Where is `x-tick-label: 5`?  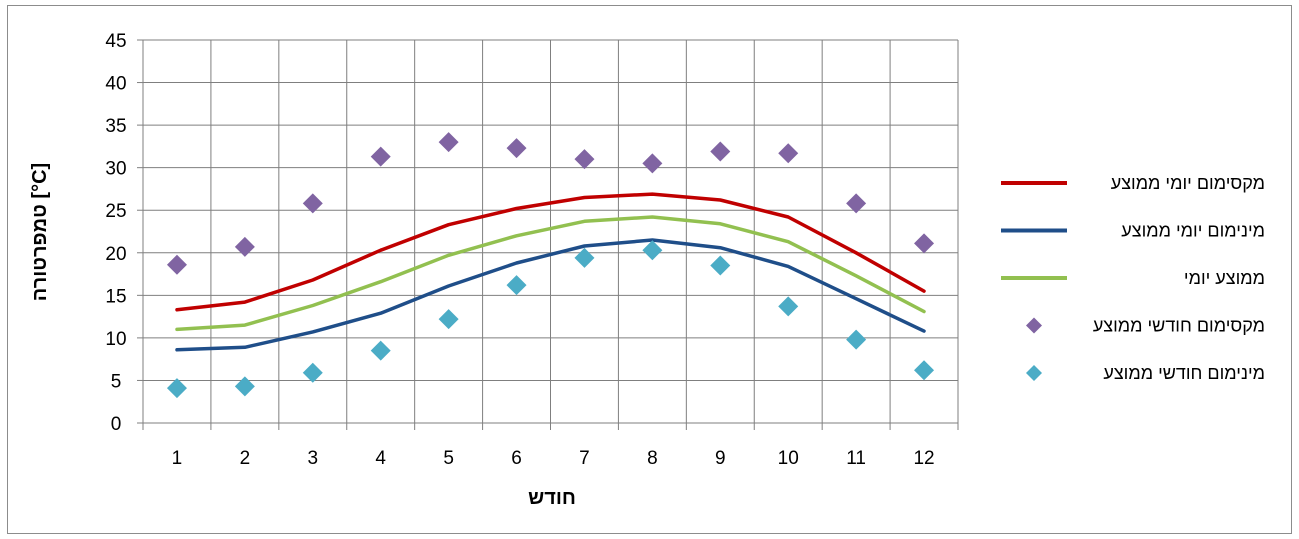
x-tick-label: 5 is located at coordinates (448, 458).